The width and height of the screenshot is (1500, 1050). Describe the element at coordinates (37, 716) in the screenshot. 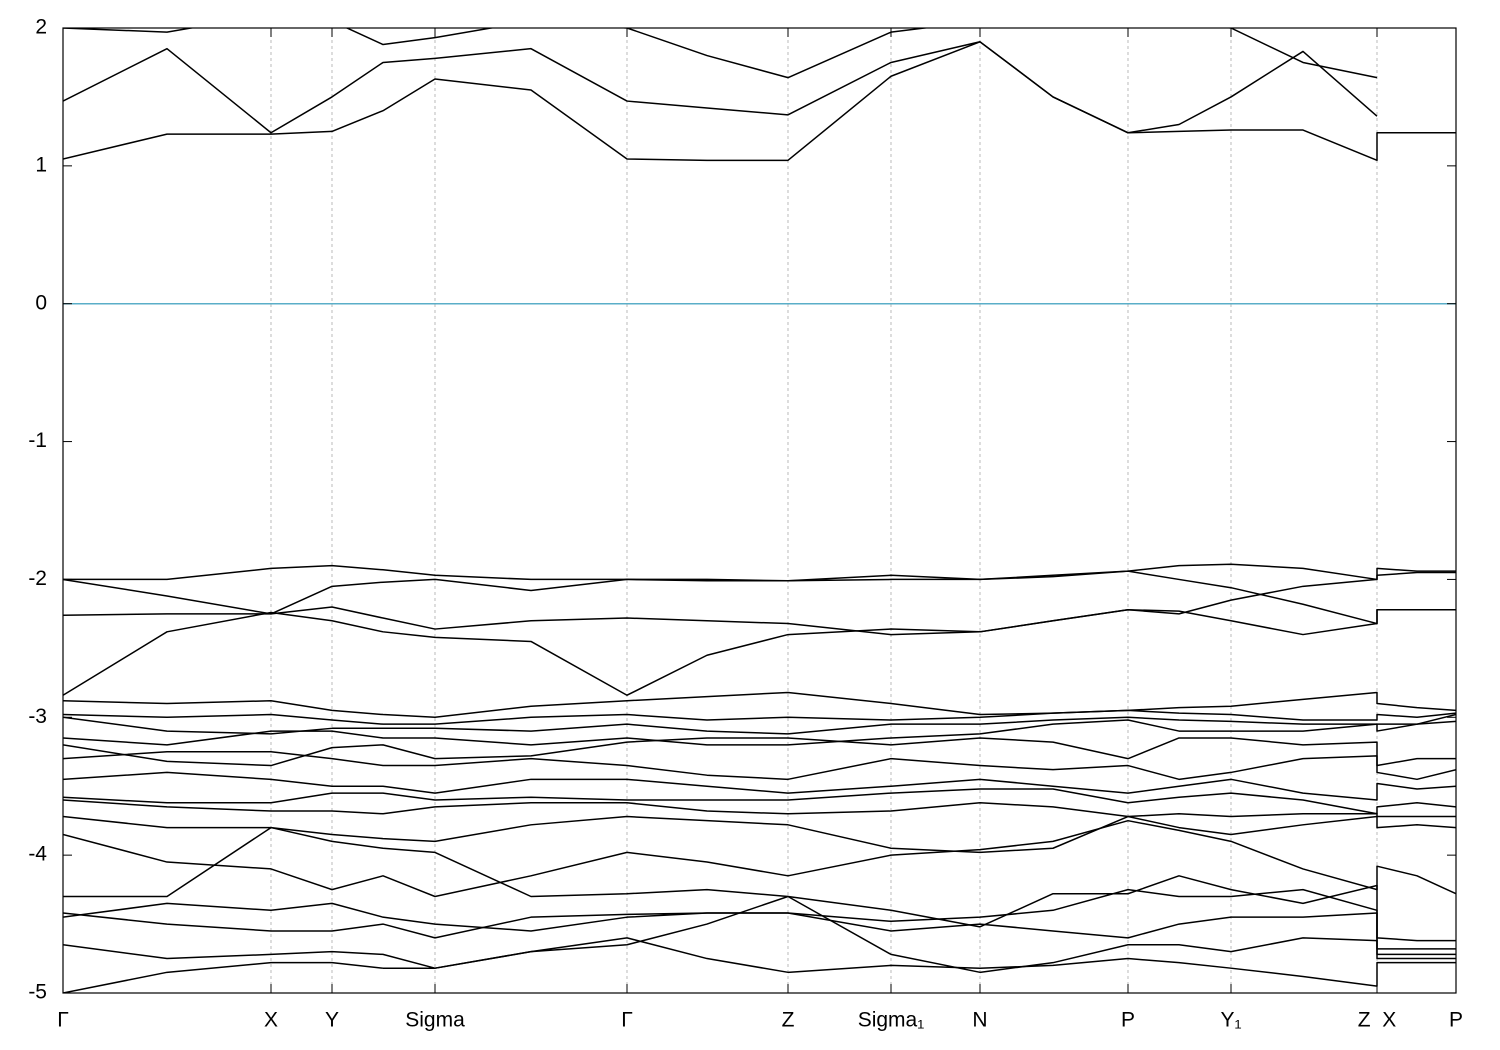

I see `y-tick-label: -3` at that location.